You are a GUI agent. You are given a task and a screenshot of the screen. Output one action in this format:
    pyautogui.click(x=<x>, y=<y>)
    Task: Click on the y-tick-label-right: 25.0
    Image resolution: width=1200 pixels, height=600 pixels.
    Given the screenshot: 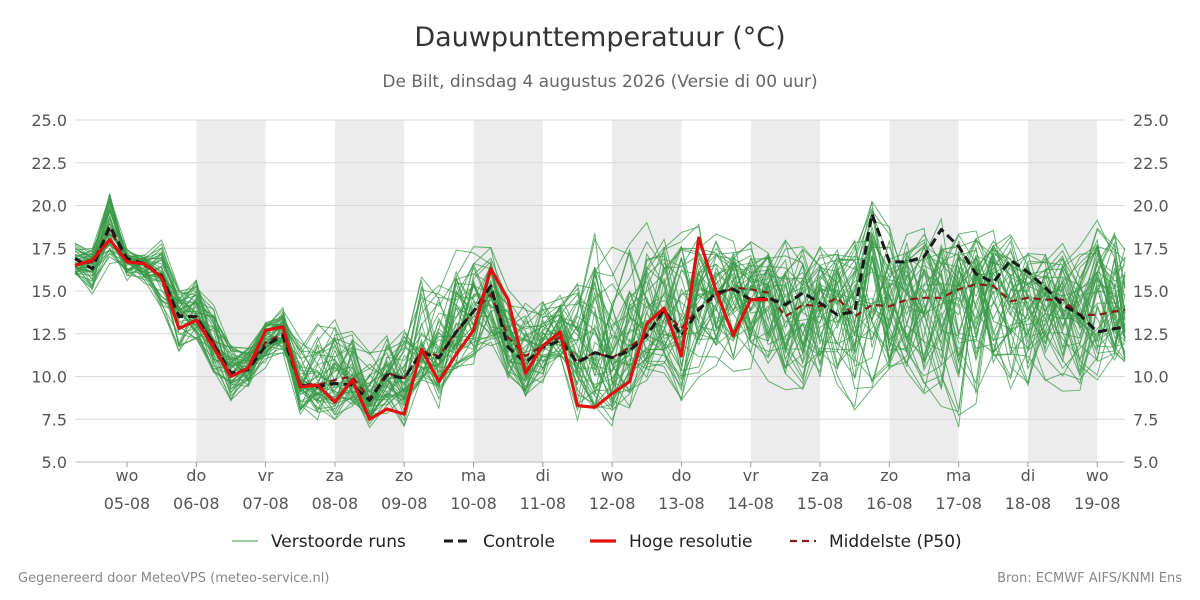 What is the action you would take?
    pyautogui.click(x=1151, y=120)
    